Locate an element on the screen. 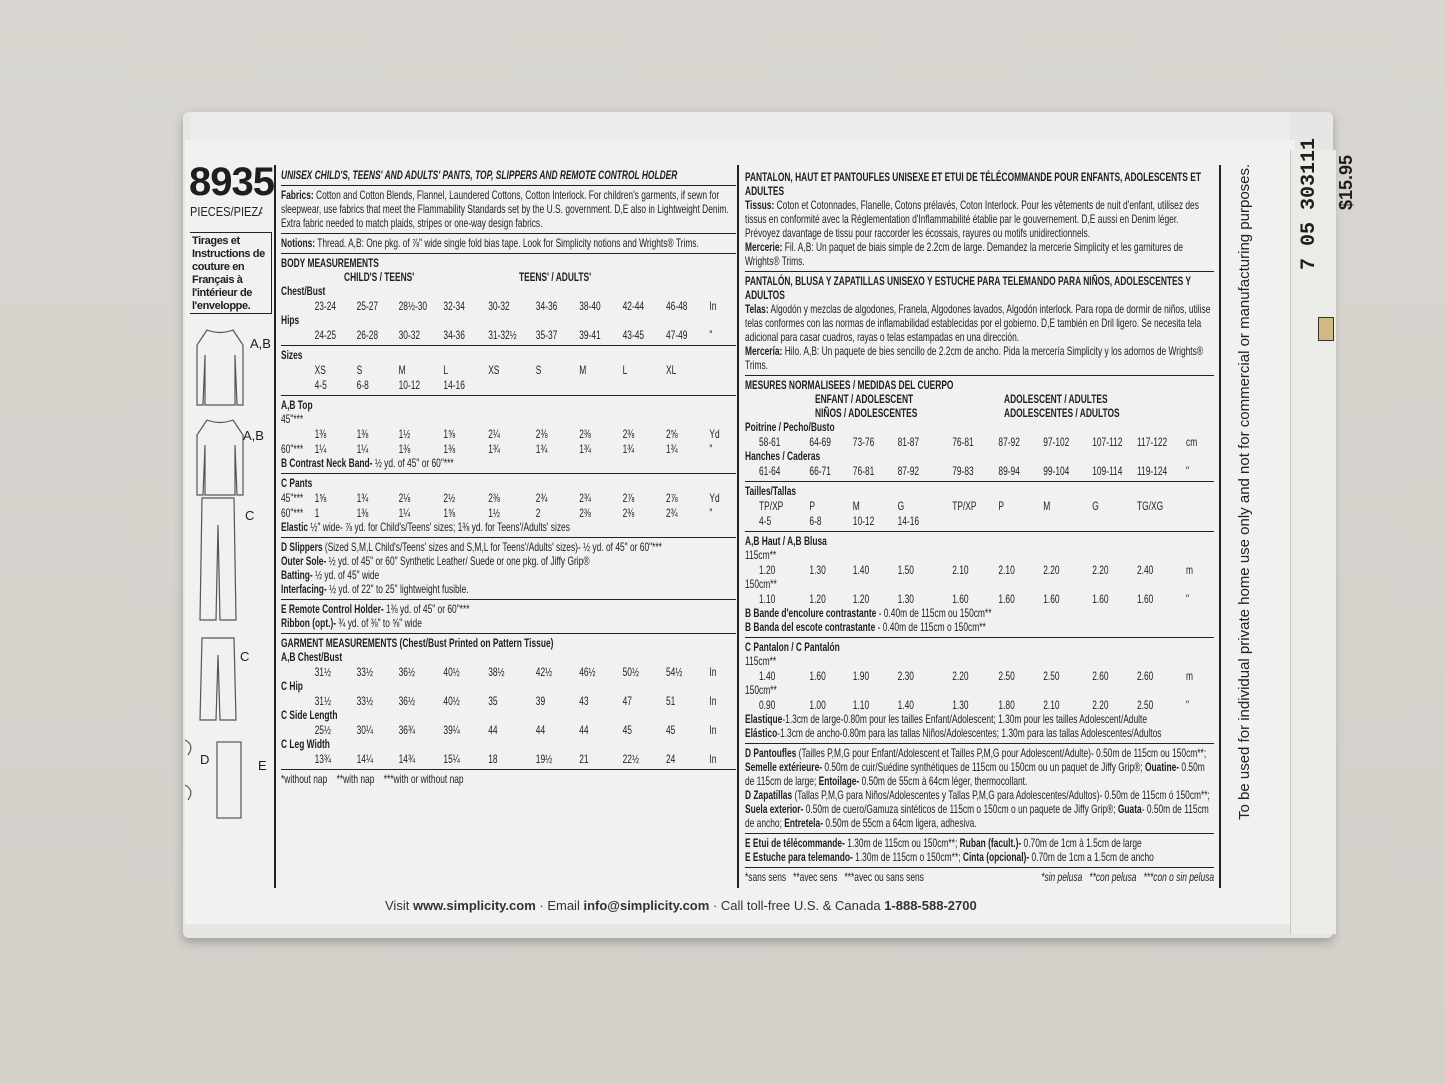 The image size is (1445, 1084). zapatillas-label: D Zapatillas is located at coordinates (769, 795).